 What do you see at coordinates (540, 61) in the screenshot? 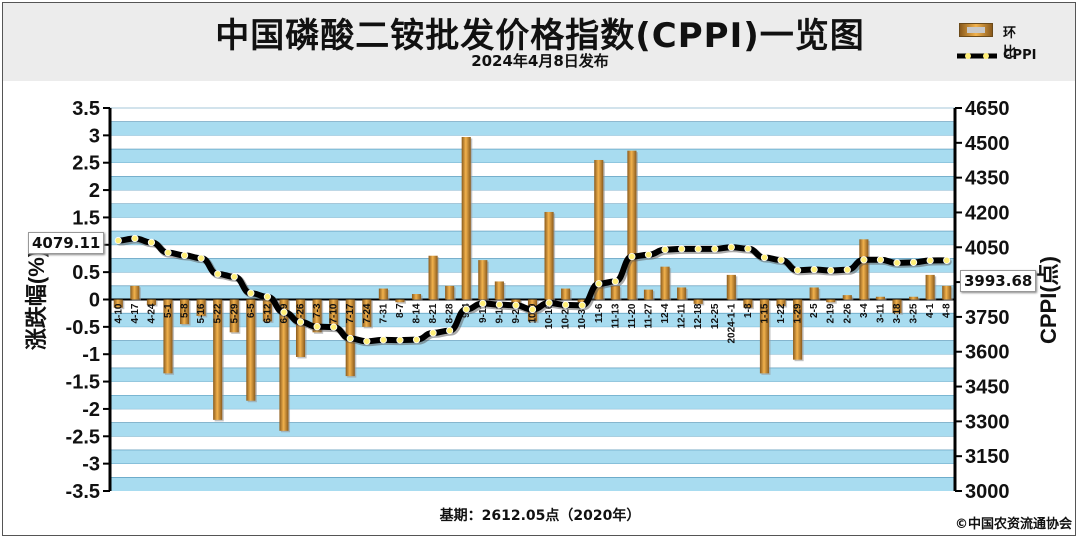
I see `chart-subtitle: 2024年4月8日发布` at bounding box center [540, 61].